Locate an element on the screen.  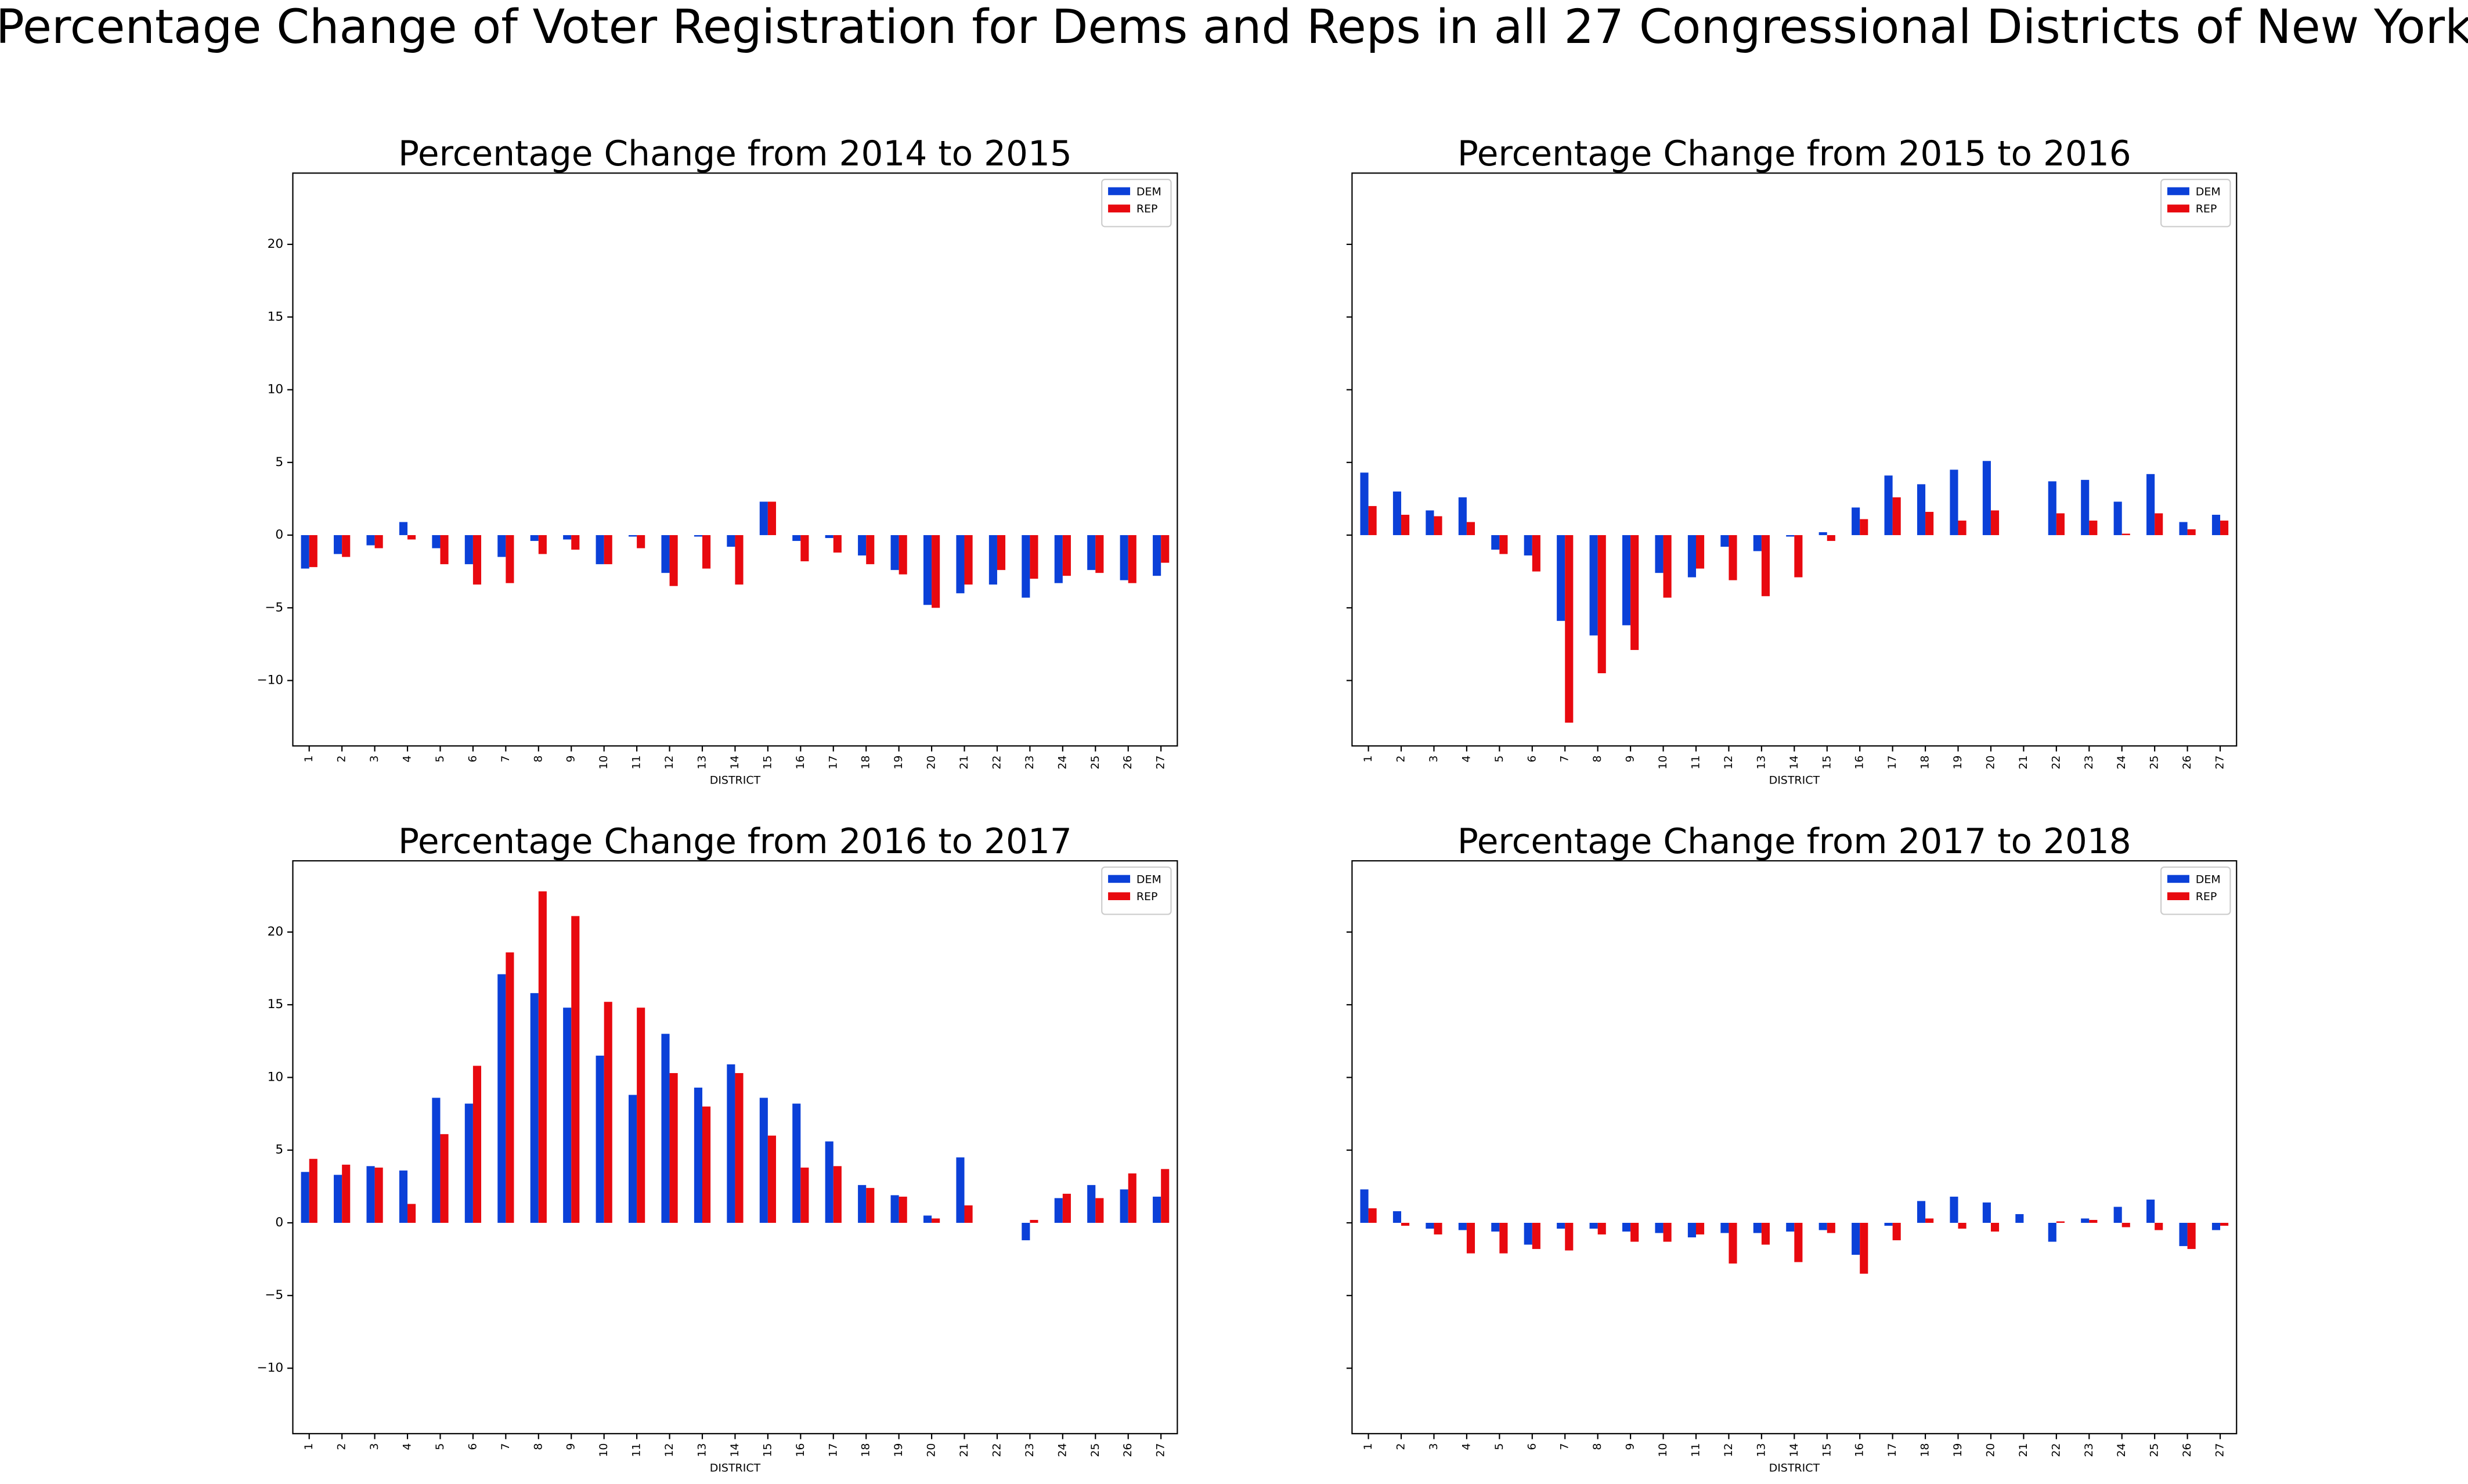
x-axis-label: DISTRICT is located at coordinates (735, 1467).